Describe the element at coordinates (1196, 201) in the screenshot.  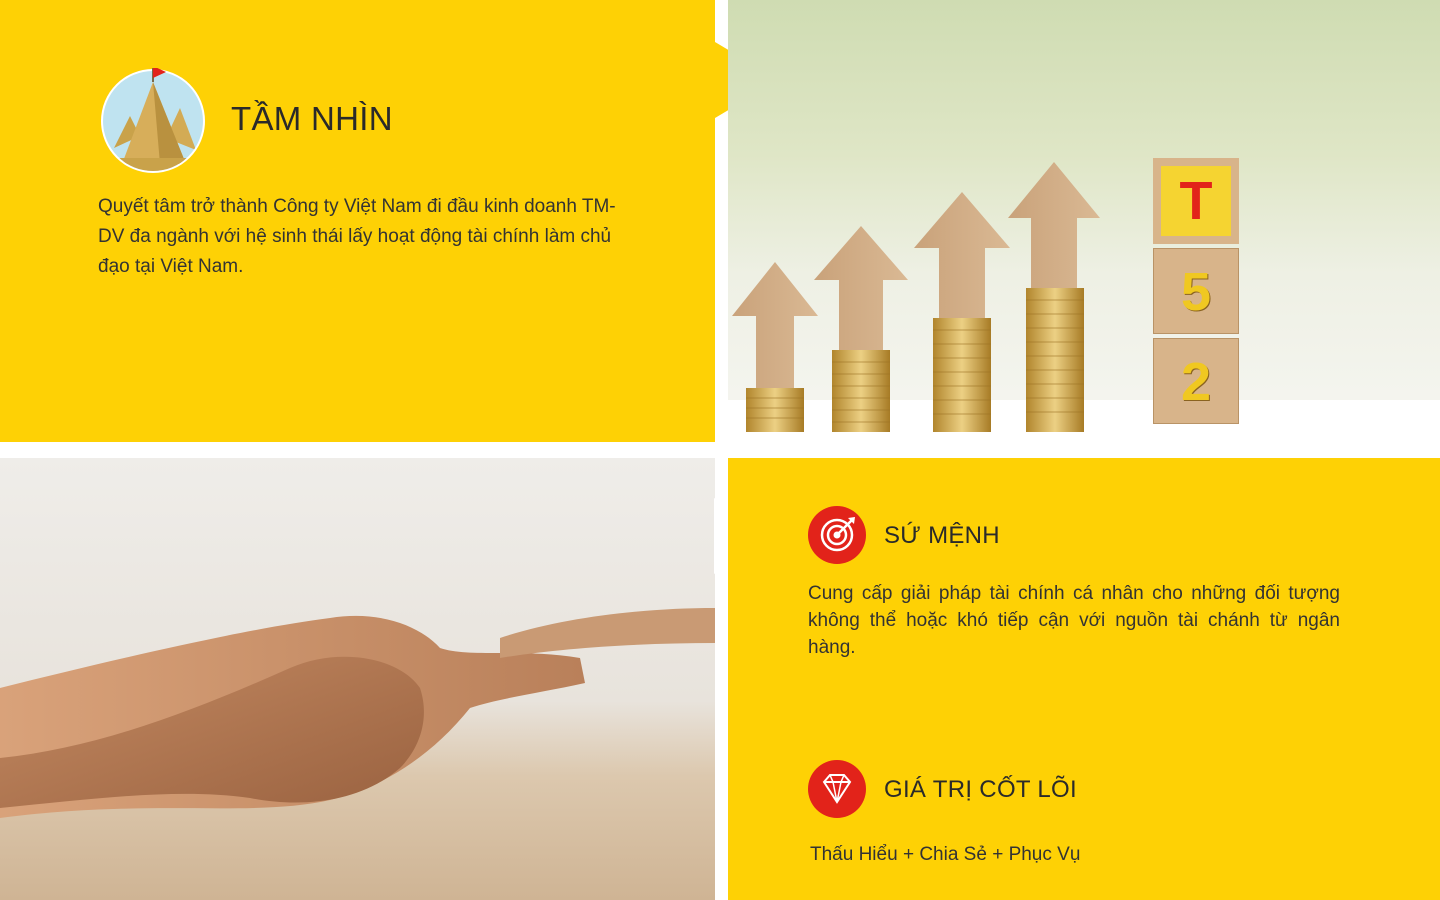
I see `block-letter: T` at that location.